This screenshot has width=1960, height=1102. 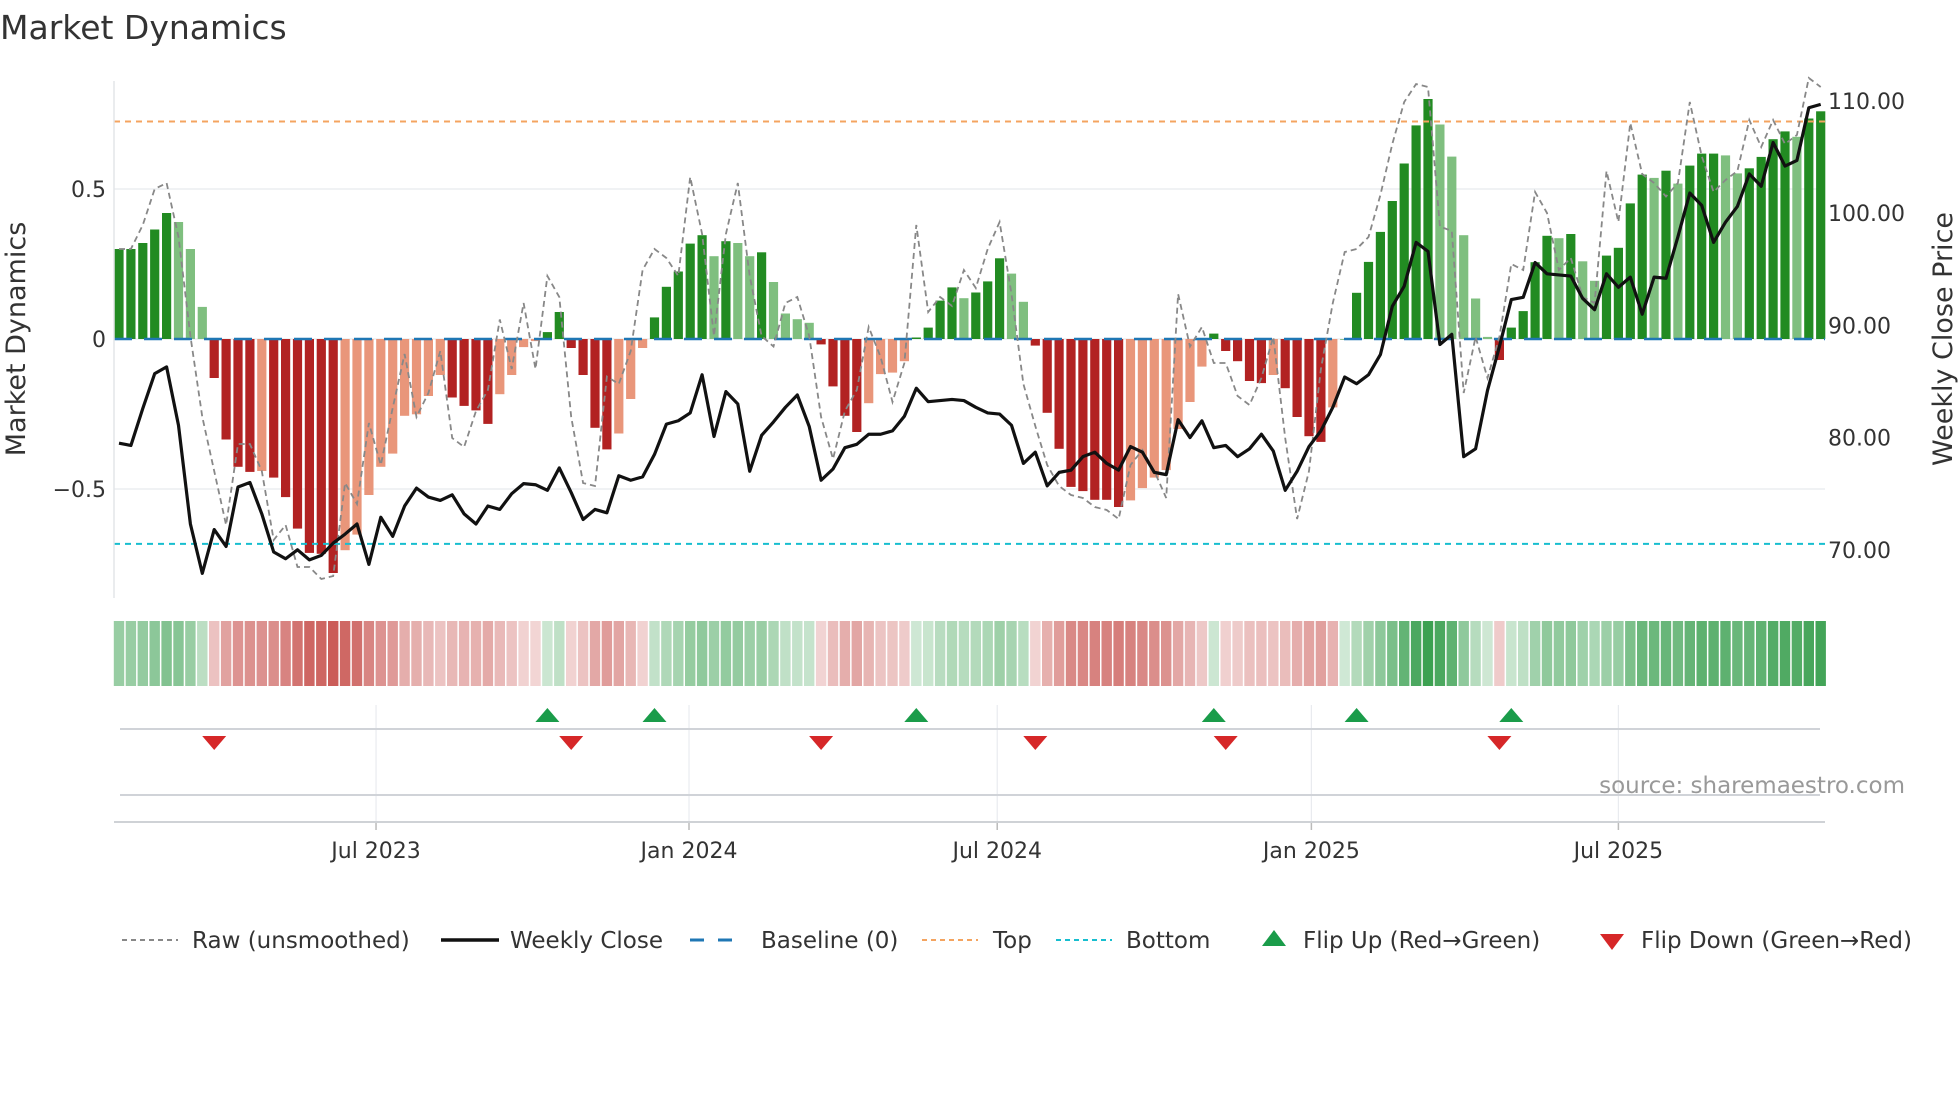 I want to click on legend-label: Top, so click(x=1012, y=941).